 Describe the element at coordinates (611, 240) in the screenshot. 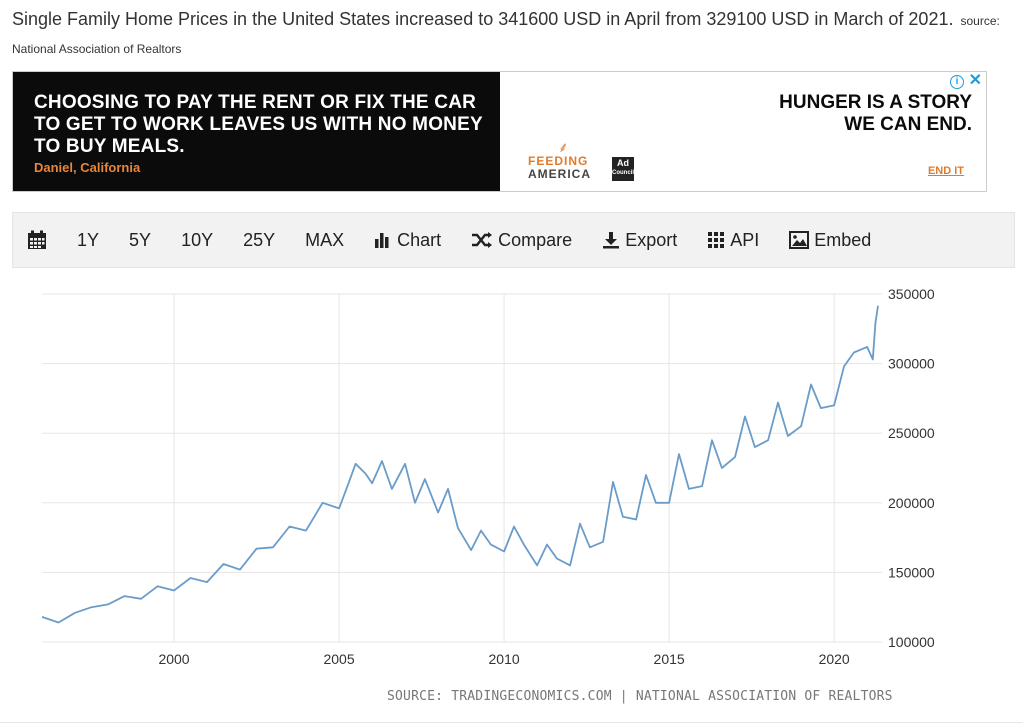

I see `download-icon` at that location.